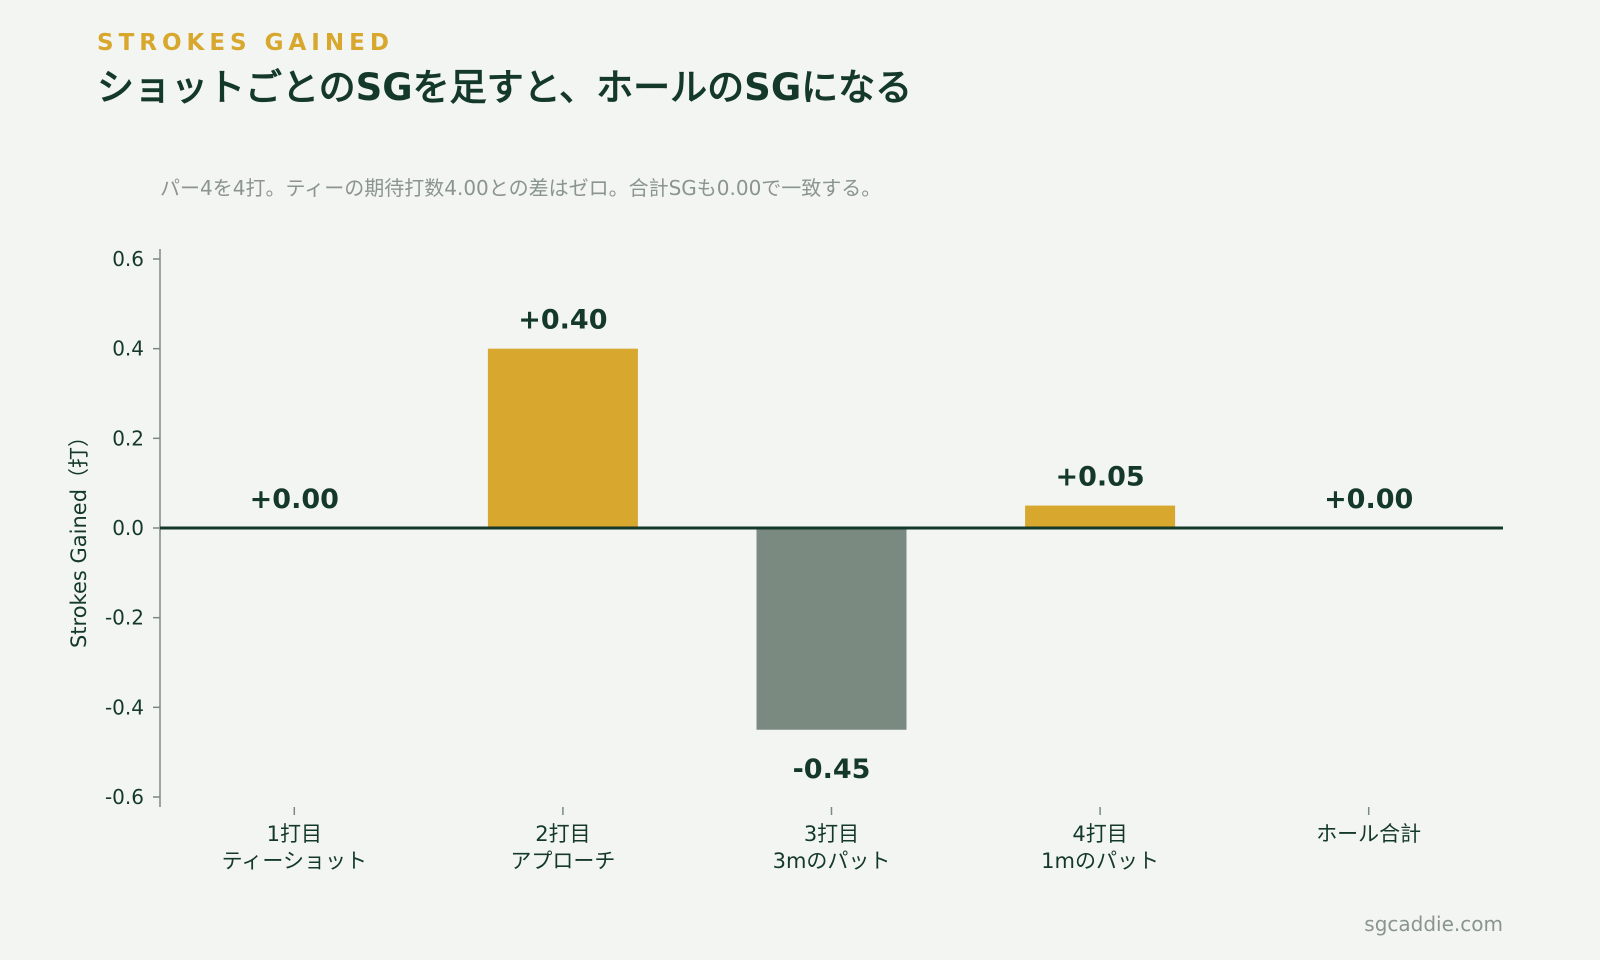 This screenshot has width=1600, height=960. Describe the element at coordinates (128, 259) in the screenshot. I see `y-tick-label: 0.6` at that location.